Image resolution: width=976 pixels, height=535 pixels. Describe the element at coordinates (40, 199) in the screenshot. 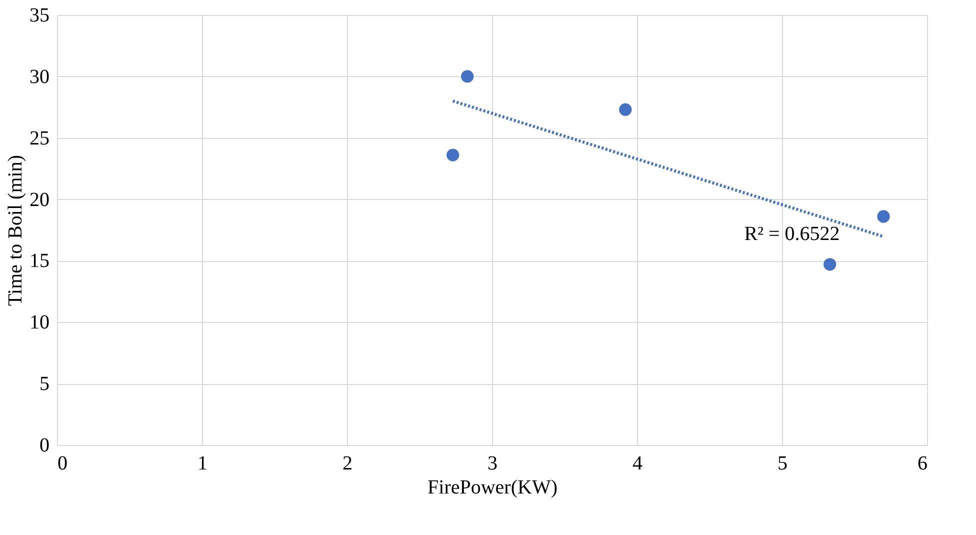

I see `y-tick-label: 20` at that location.